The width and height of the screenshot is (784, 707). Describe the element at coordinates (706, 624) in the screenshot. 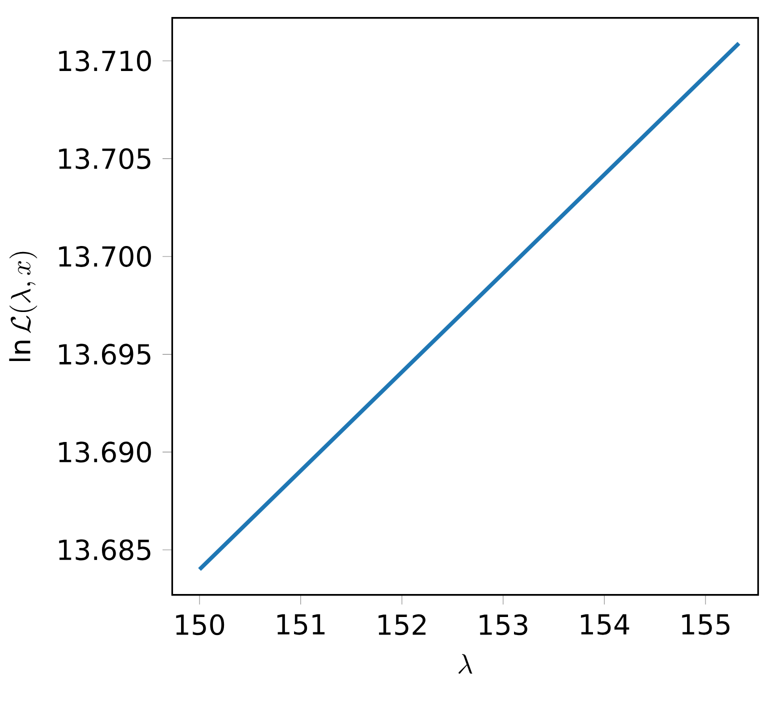

I see `x-tick-label: 155` at that location.